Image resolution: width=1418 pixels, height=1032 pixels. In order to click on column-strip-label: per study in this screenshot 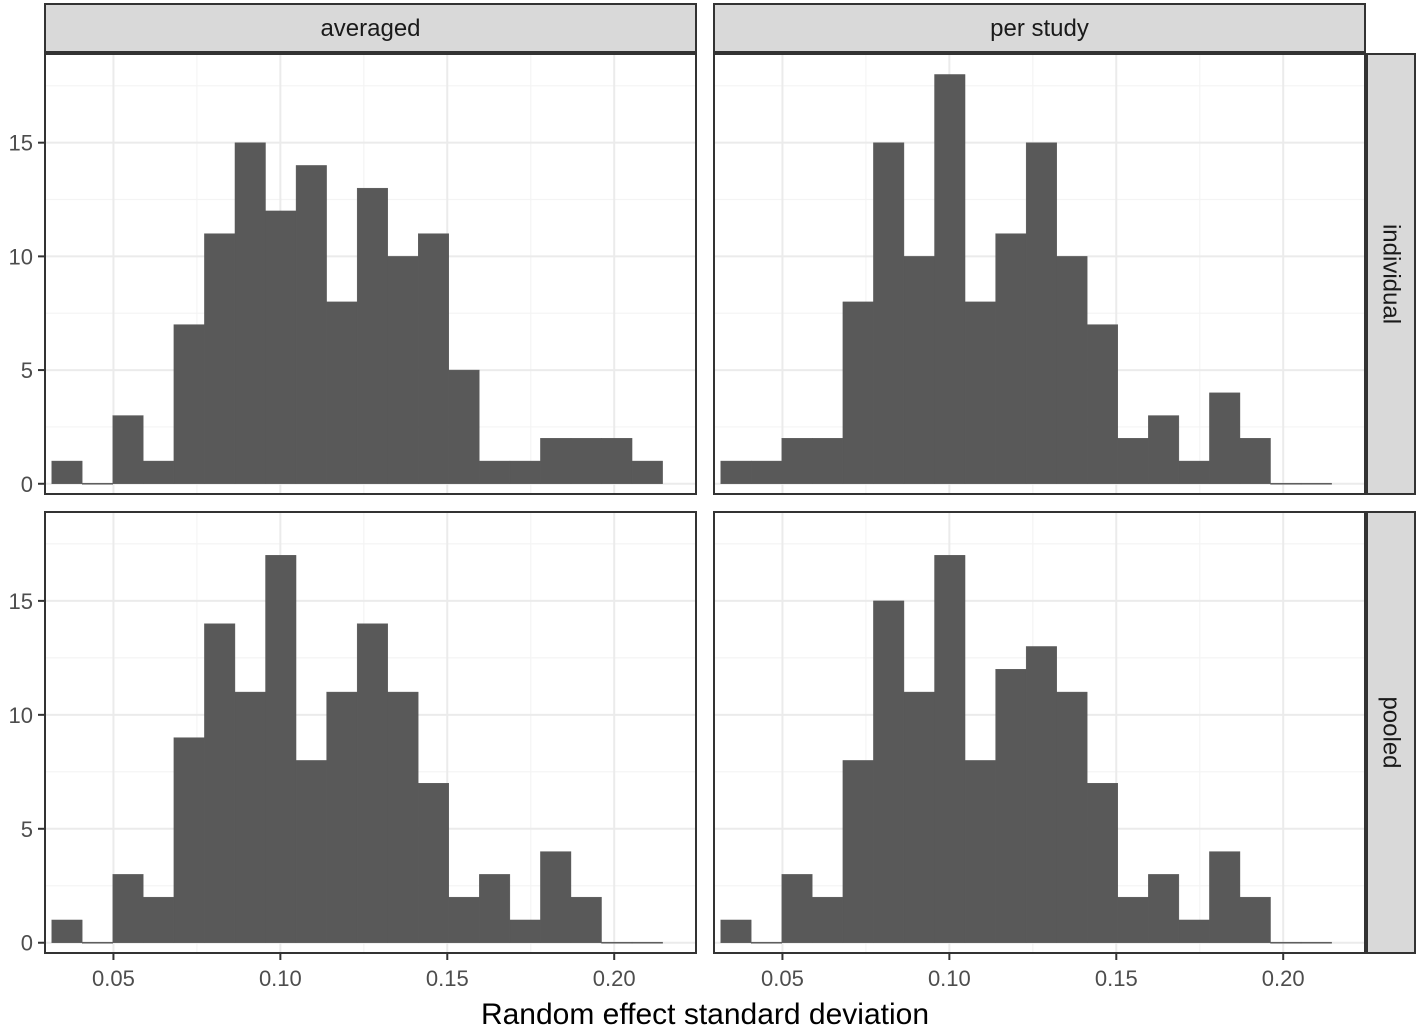, I will do `click(1039, 28)`.